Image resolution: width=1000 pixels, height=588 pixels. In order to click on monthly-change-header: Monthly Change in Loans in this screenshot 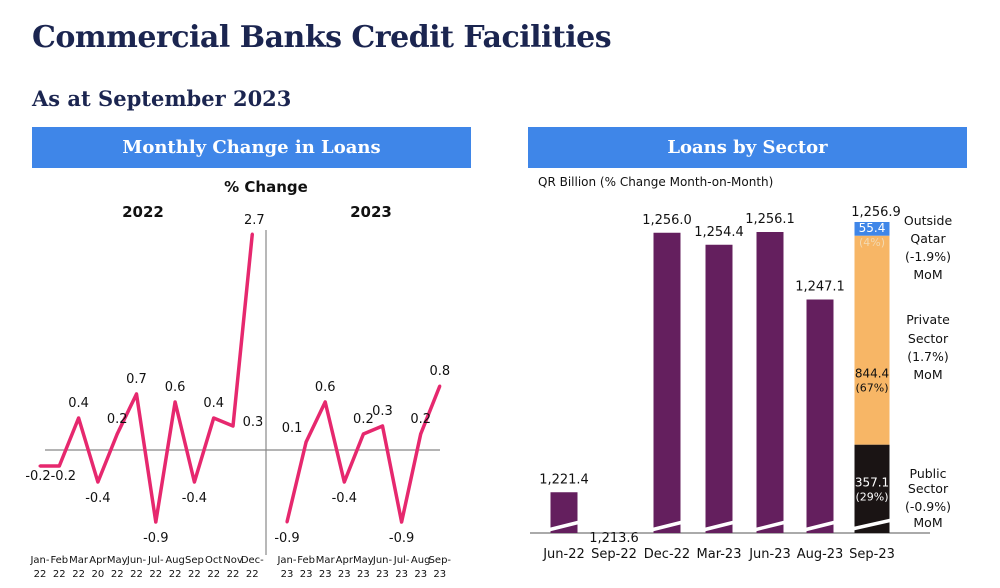, I will do `click(251, 147)`.